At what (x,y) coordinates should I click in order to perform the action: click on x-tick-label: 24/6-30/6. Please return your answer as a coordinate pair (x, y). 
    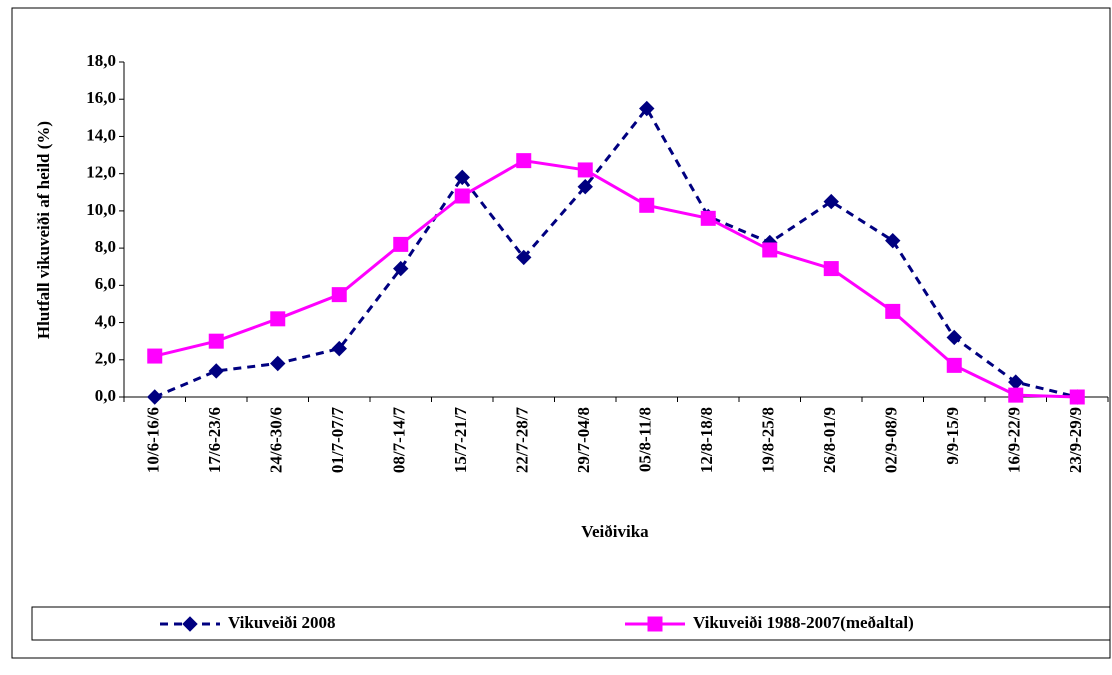
    Looking at the image, I should click on (276, 440).